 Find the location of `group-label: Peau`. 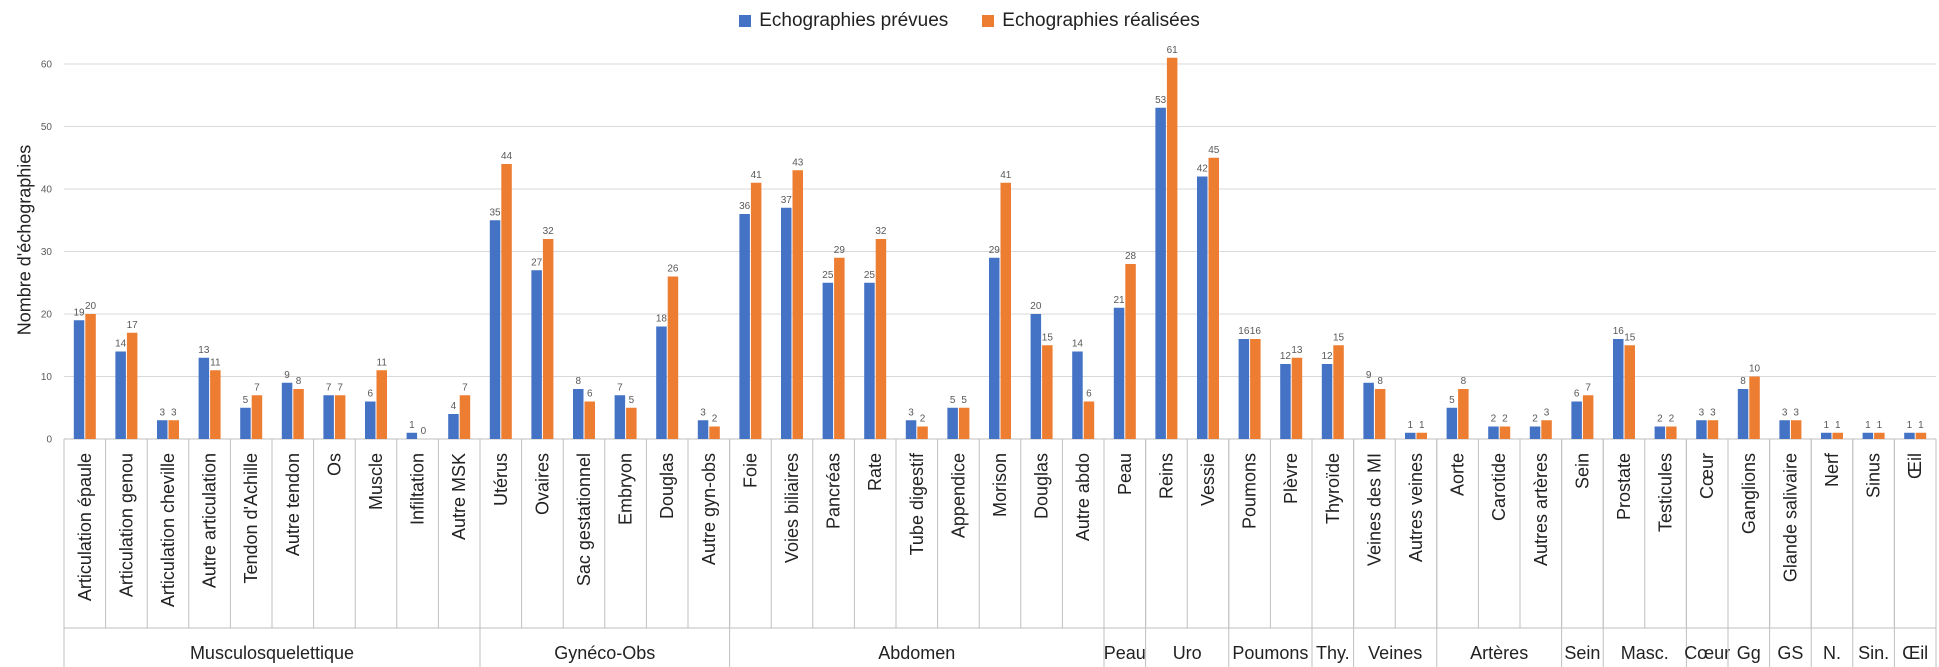

group-label: Peau is located at coordinates (1125, 653).